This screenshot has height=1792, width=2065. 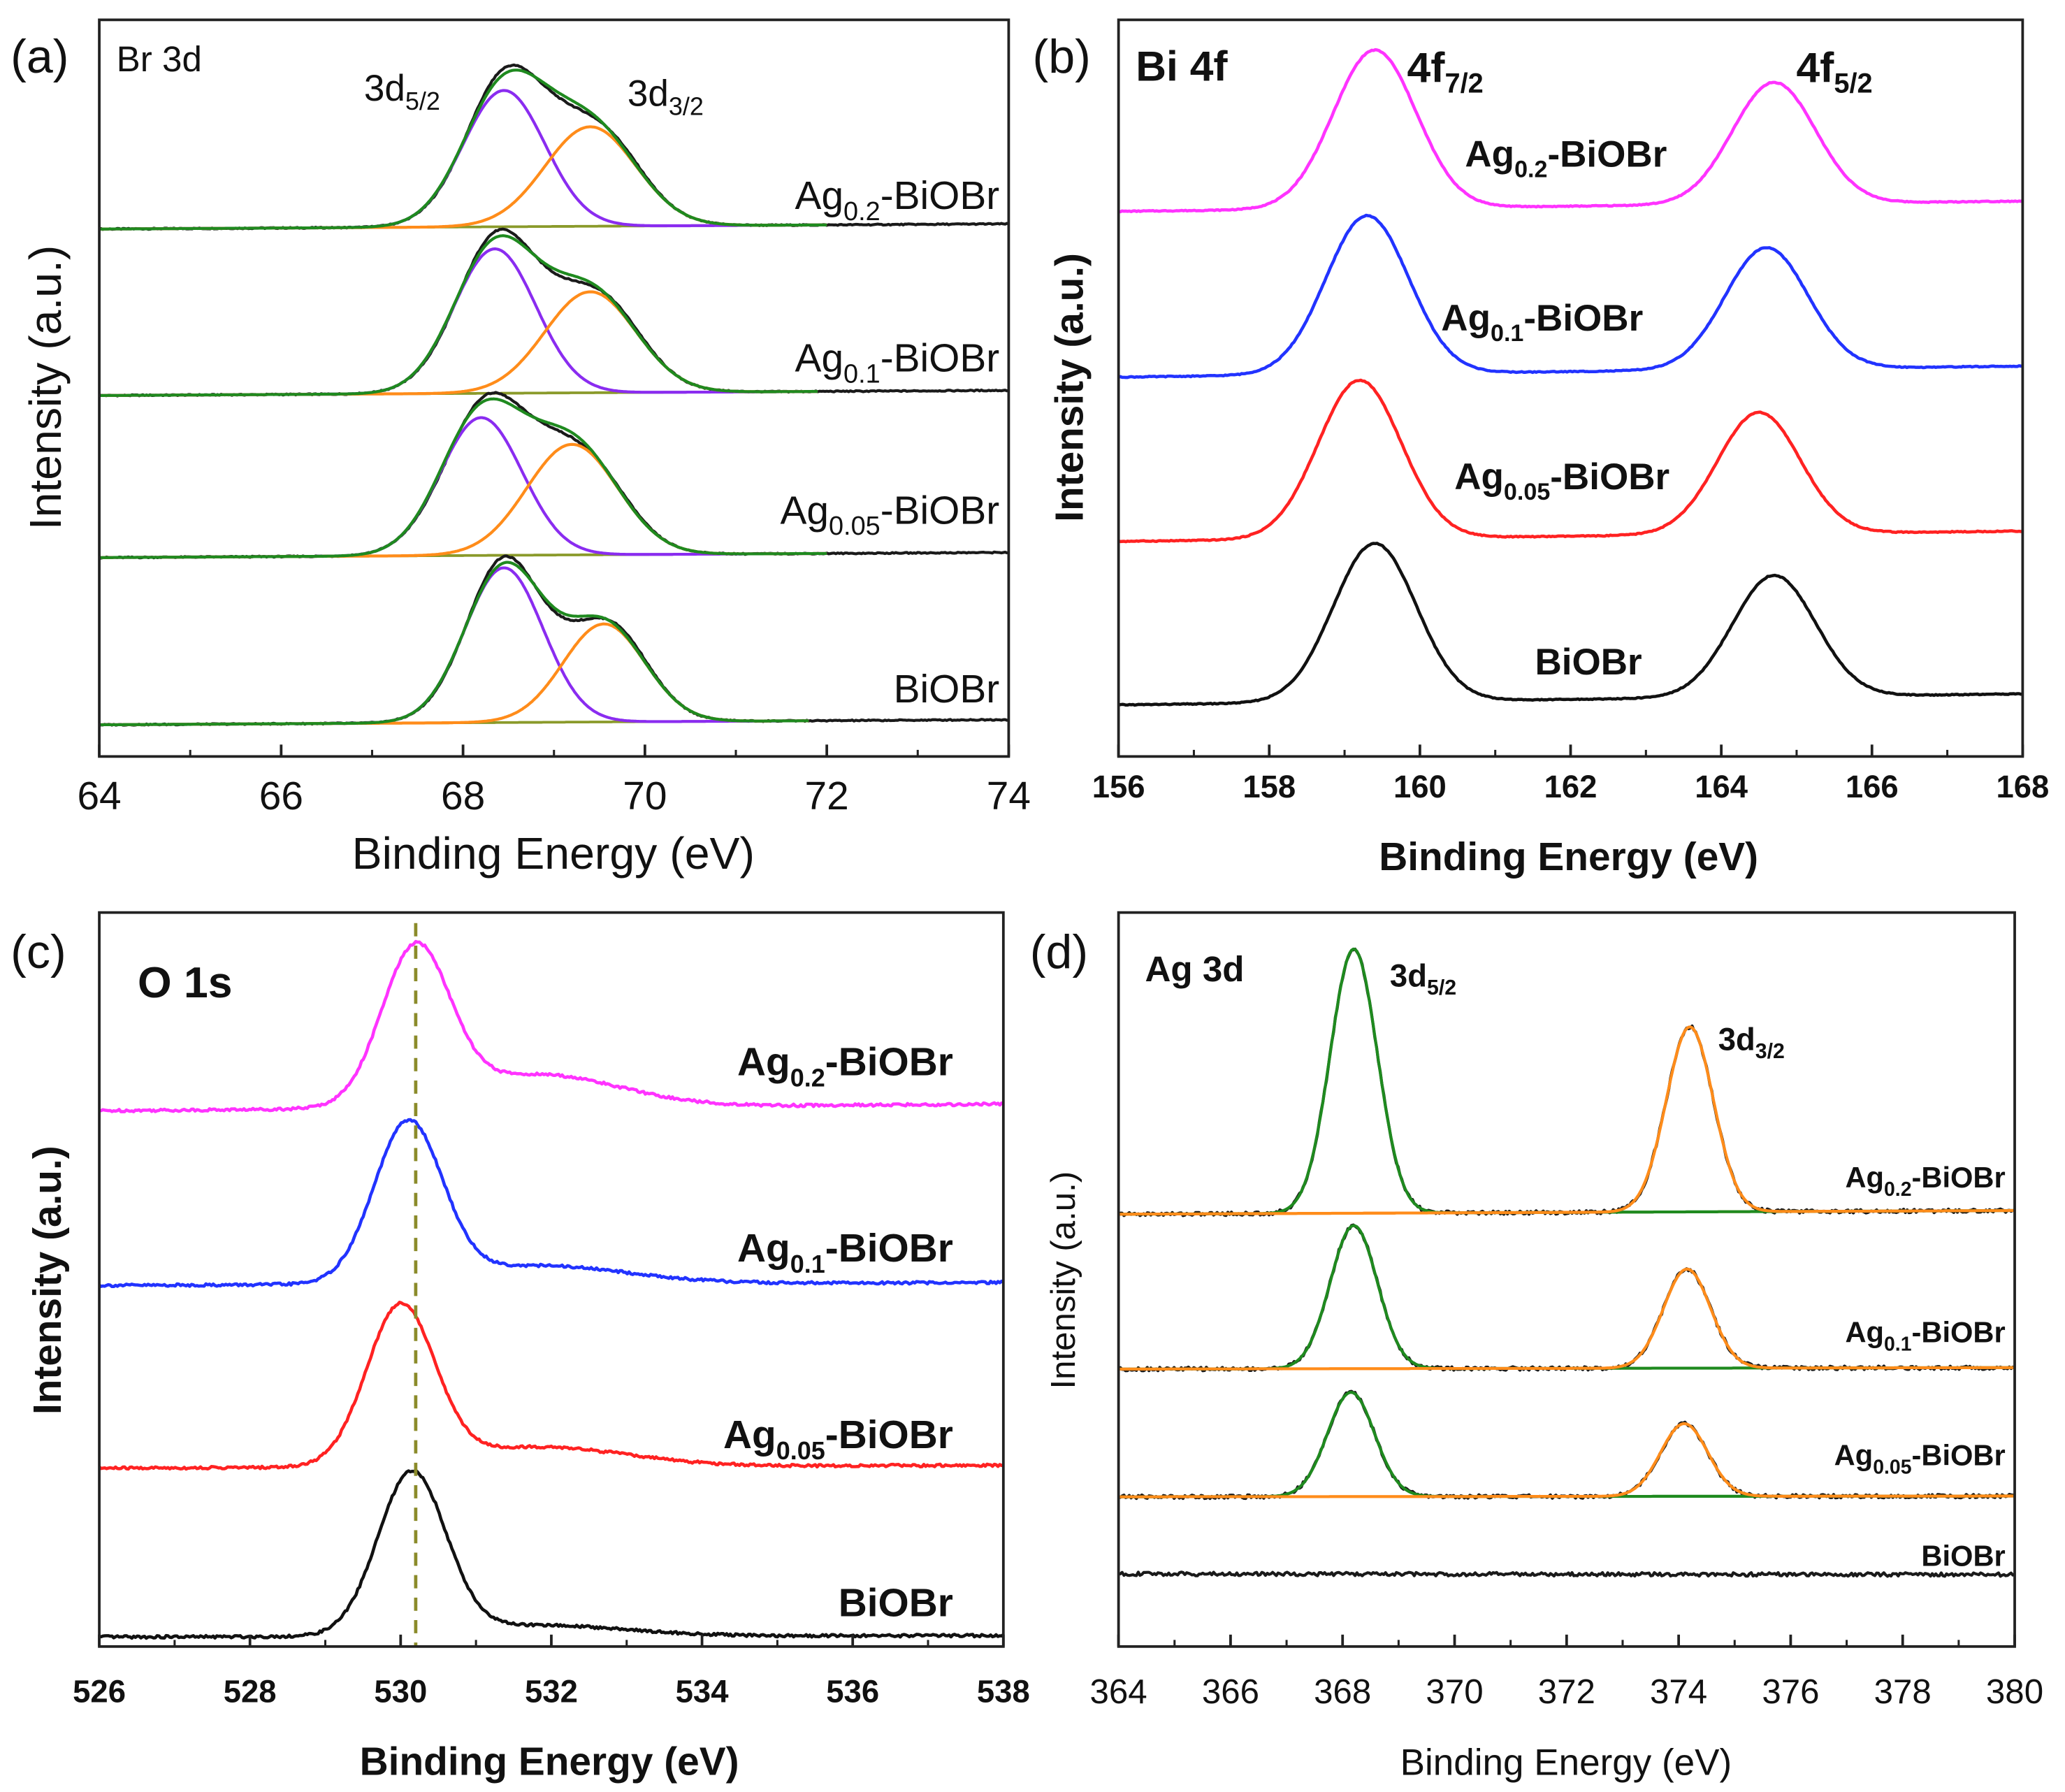 What do you see at coordinates (1567, 1319) in the screenshot?
I see `component-3d32-line-ag01-biobr` at bounding box center [1567, 1319].